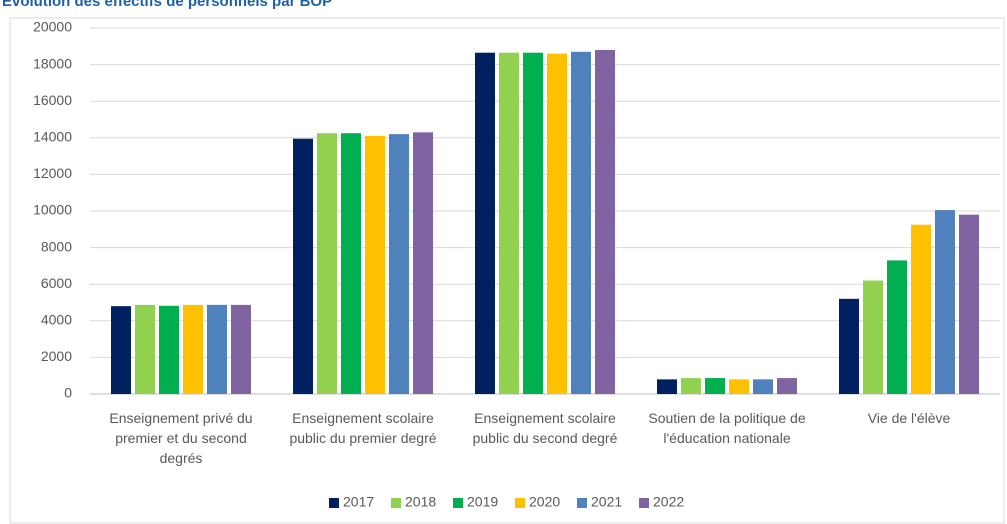  What do you see at coordinates (56, 246) in the screenshot?
I see `y-tick-label: 8000` at bounding box center [56, 246].